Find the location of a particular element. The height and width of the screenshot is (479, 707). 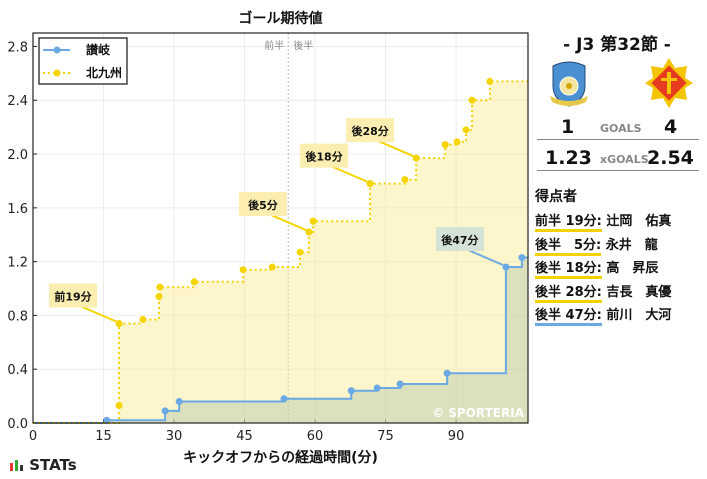

away-goals: 4 is located at coordinates (671, 127).